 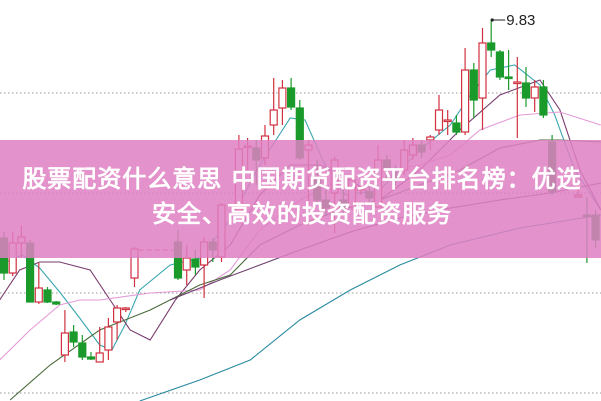 What do you see at coordinates (520, 20) in the screenshot?
I see `high-price-label: 9.83` at bounding box center [520, 20].